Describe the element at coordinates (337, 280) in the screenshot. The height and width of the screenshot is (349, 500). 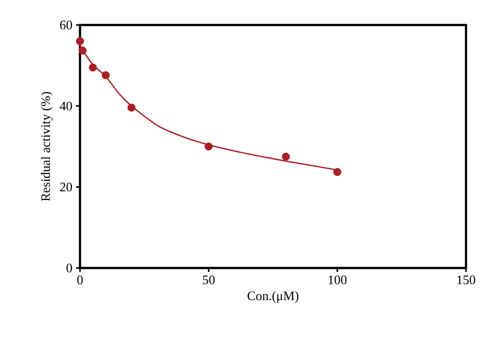
I see `x-tick-label: 100` at that location.